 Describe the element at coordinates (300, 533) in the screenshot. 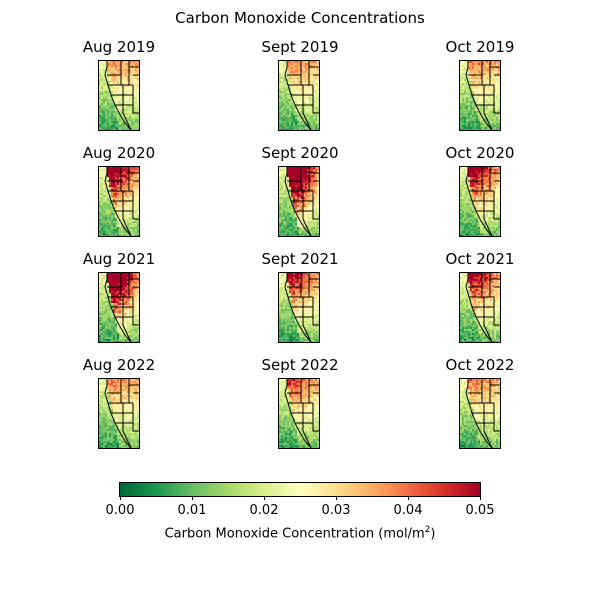

I see `colorbar-label: Carbon Monoxide Concentration (mol/m2)` at that location.